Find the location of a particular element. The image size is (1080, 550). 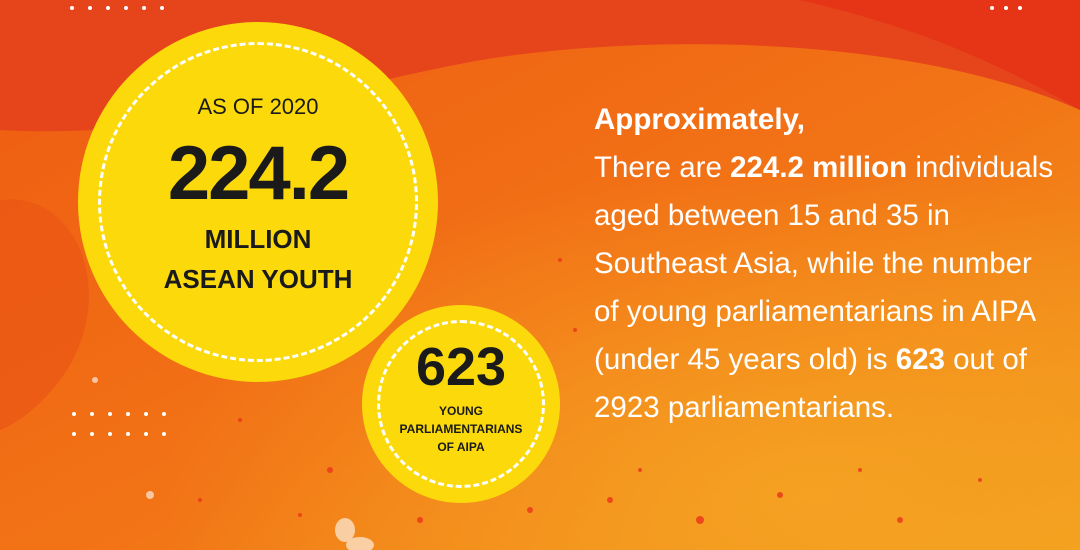

left-swirl is located at coordinates (44, 314).